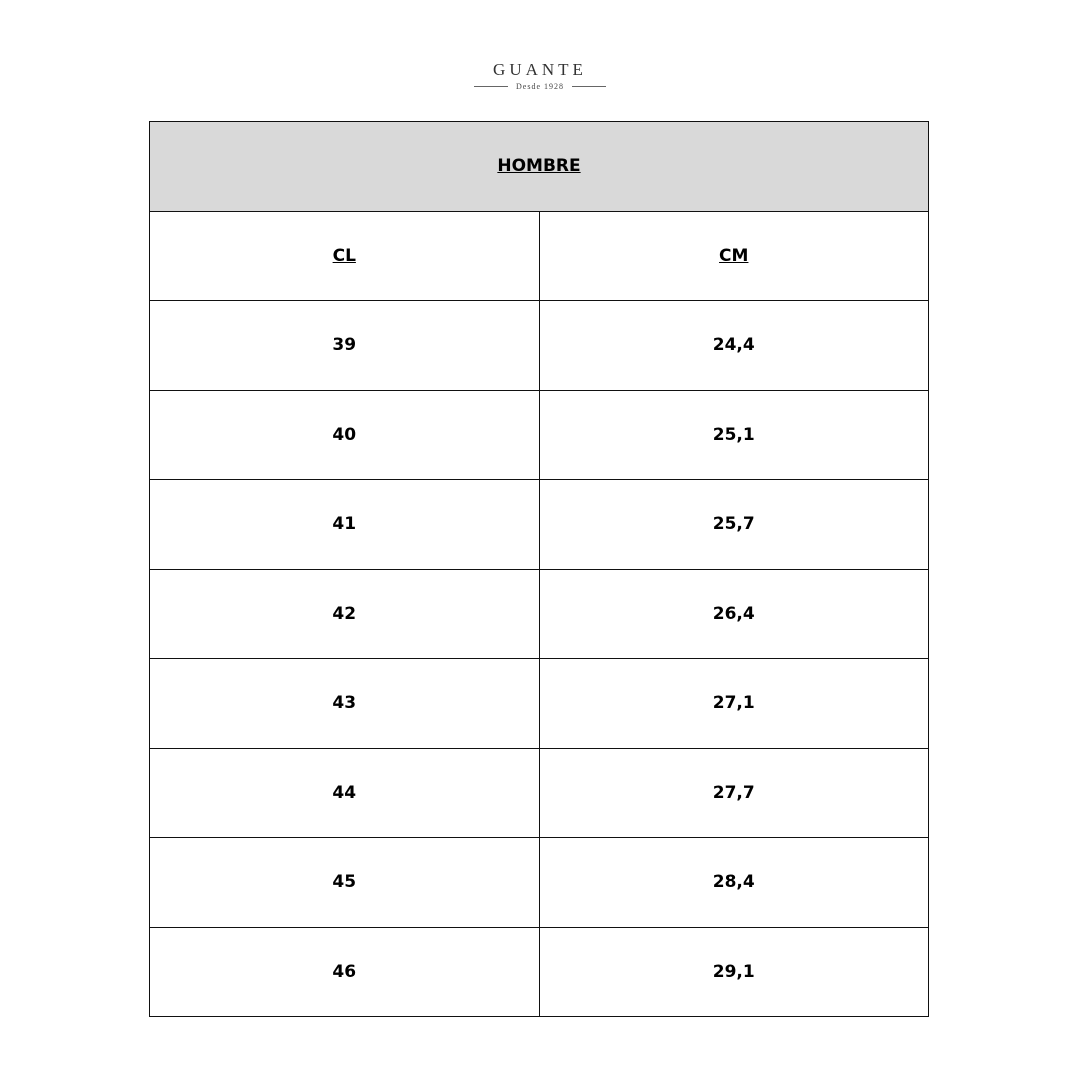  I want to click on cell-cl: 45, so click(344, 882).